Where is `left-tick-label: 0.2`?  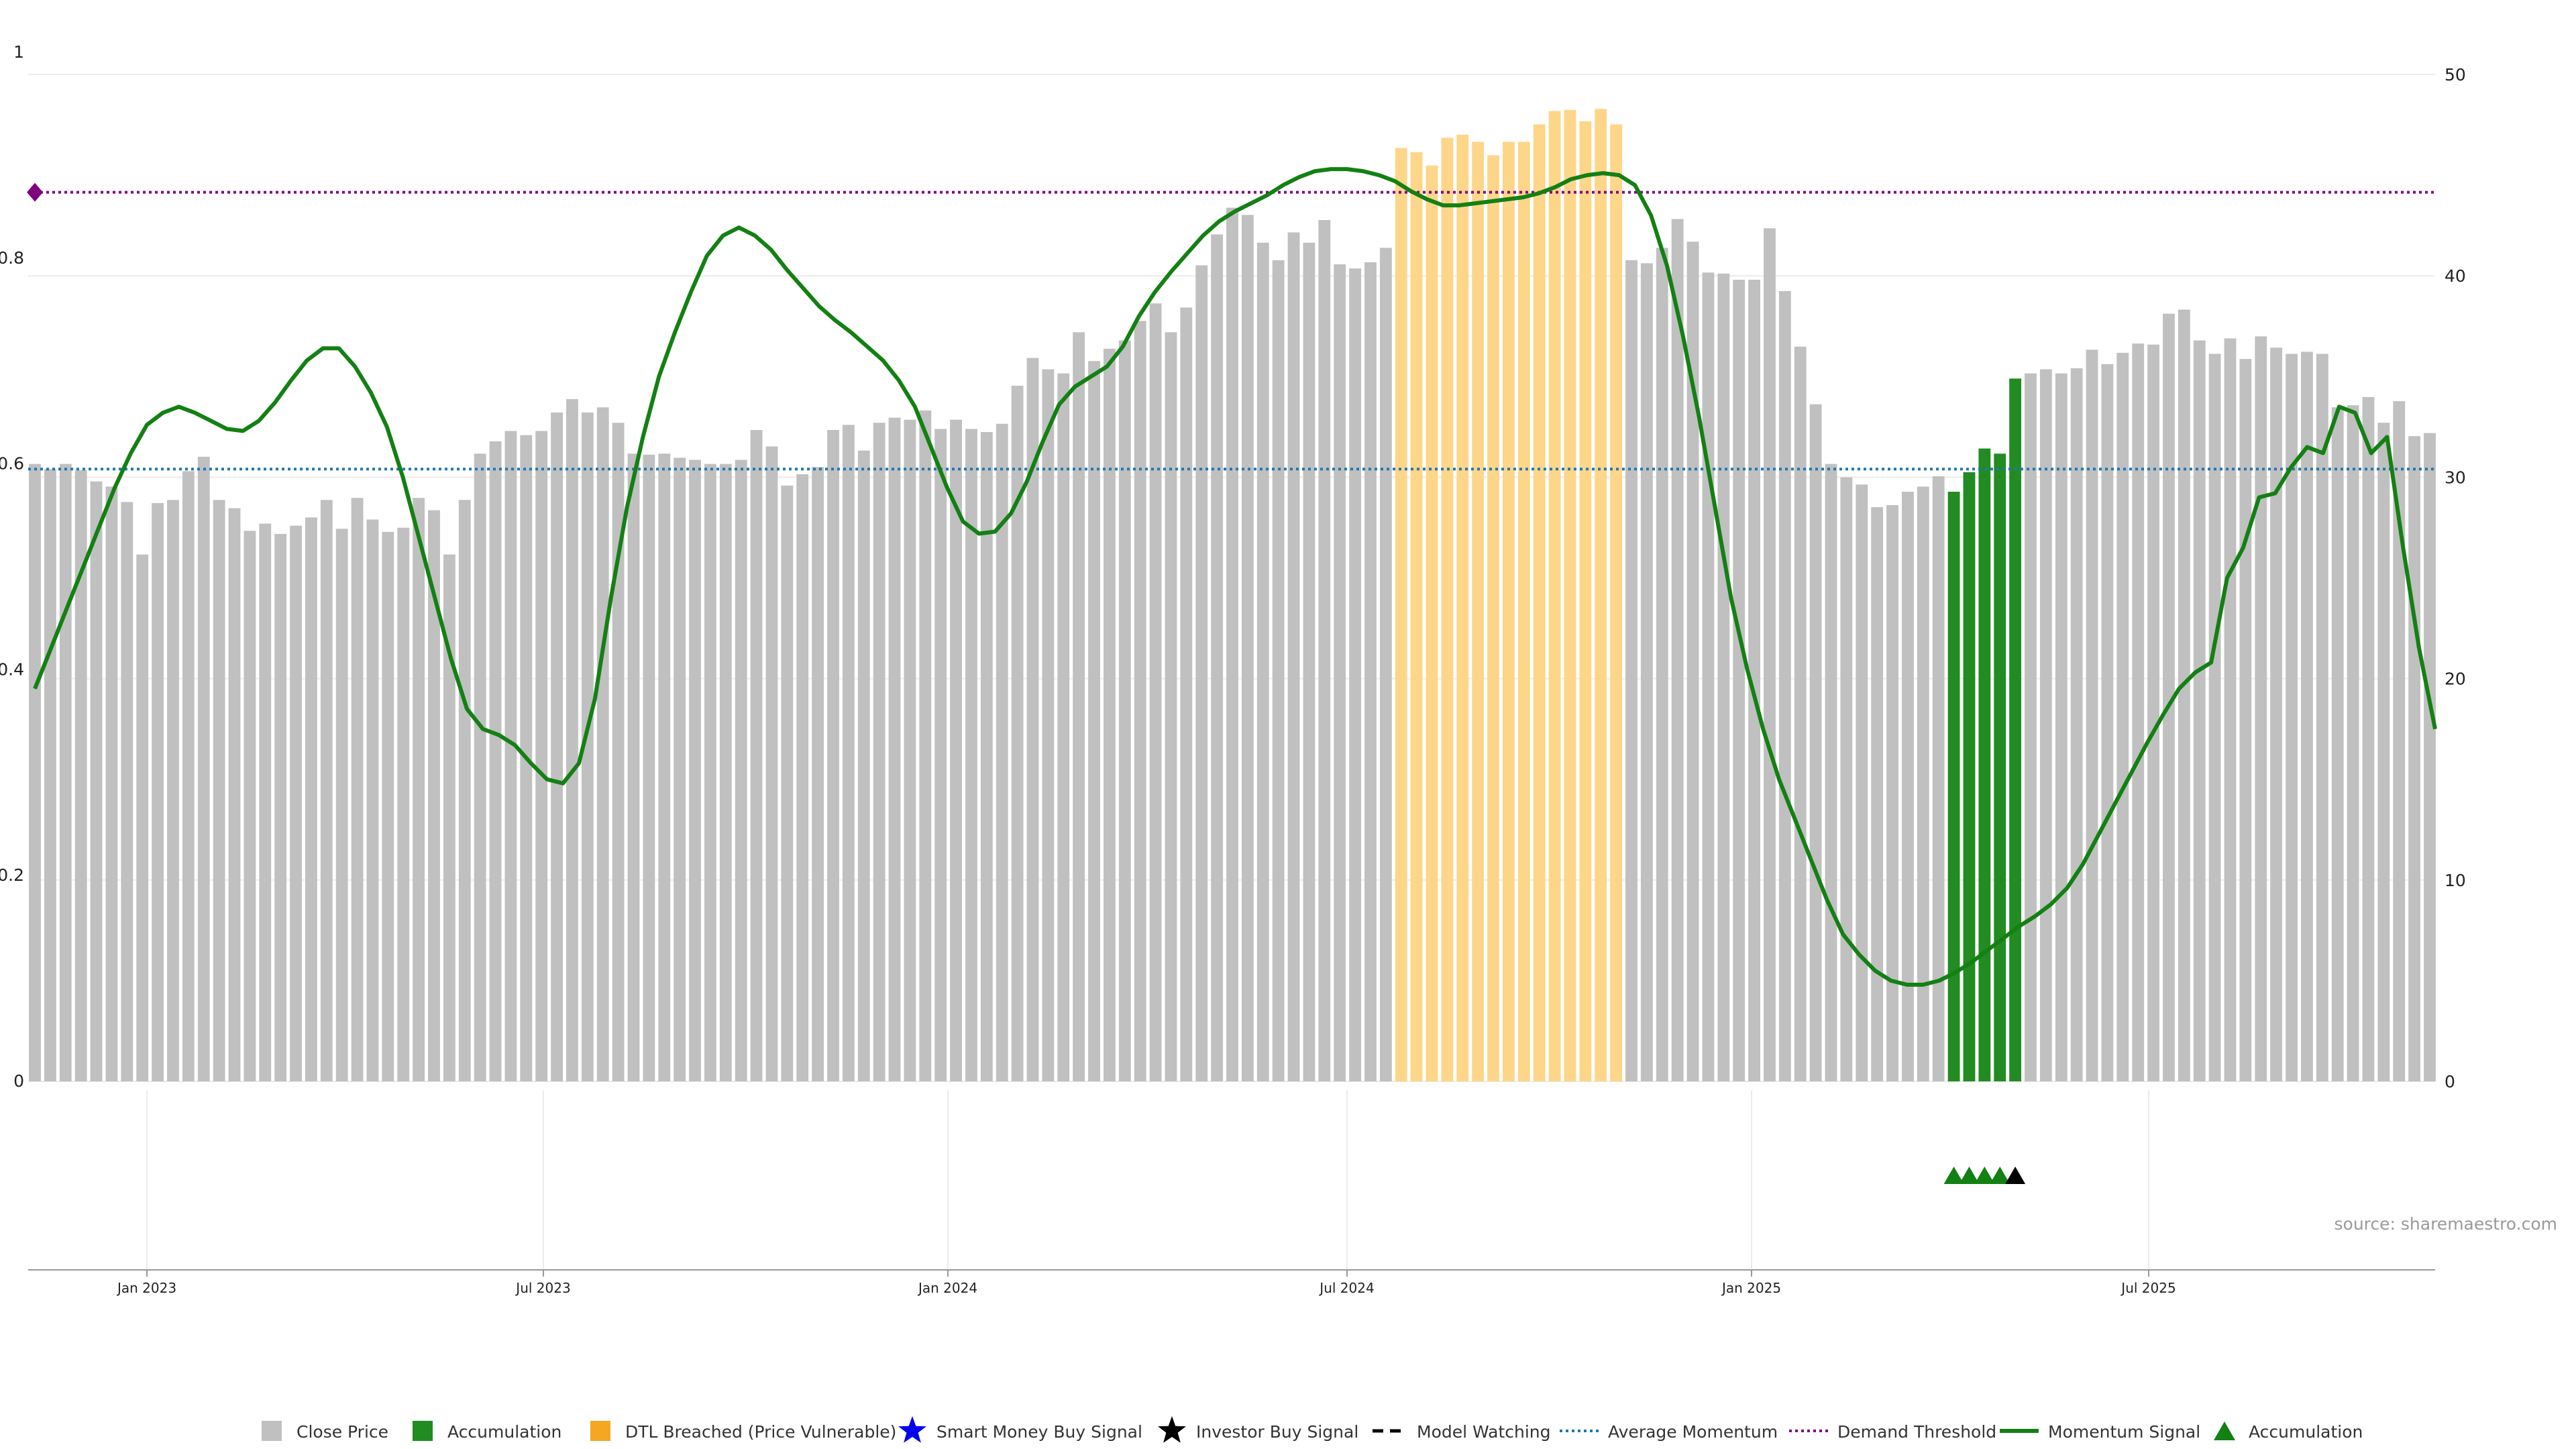 left-tick-label: 0.2 is located at coordinates (12, 875).